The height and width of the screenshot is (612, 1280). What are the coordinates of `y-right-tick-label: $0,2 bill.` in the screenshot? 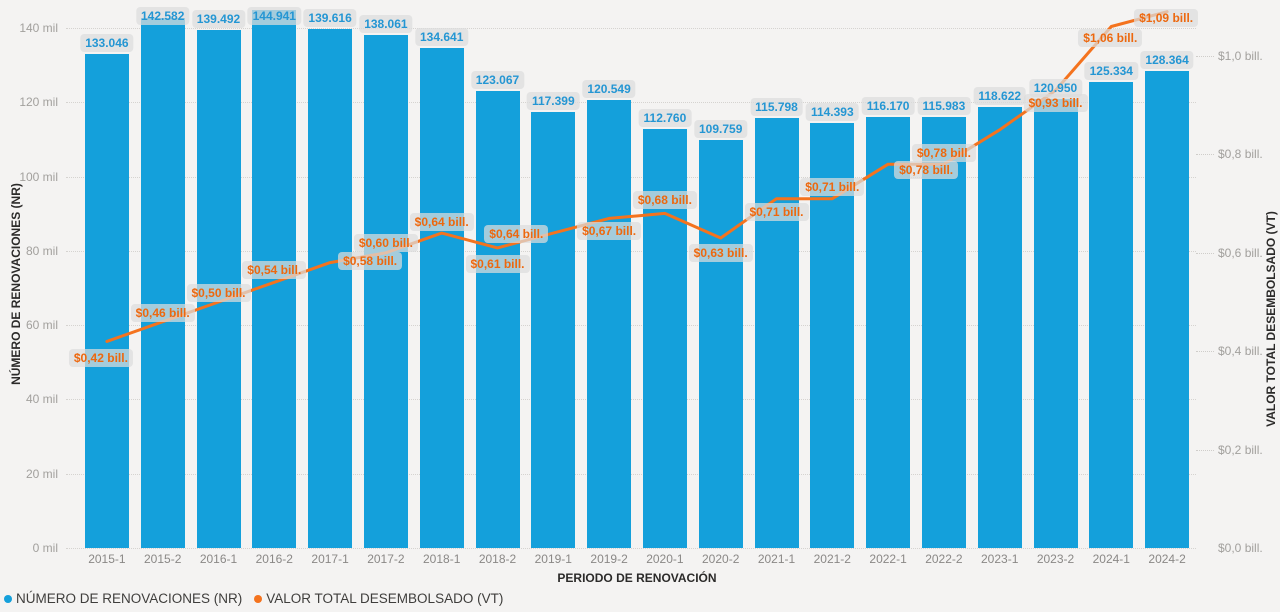 It's located at (1240, 449).